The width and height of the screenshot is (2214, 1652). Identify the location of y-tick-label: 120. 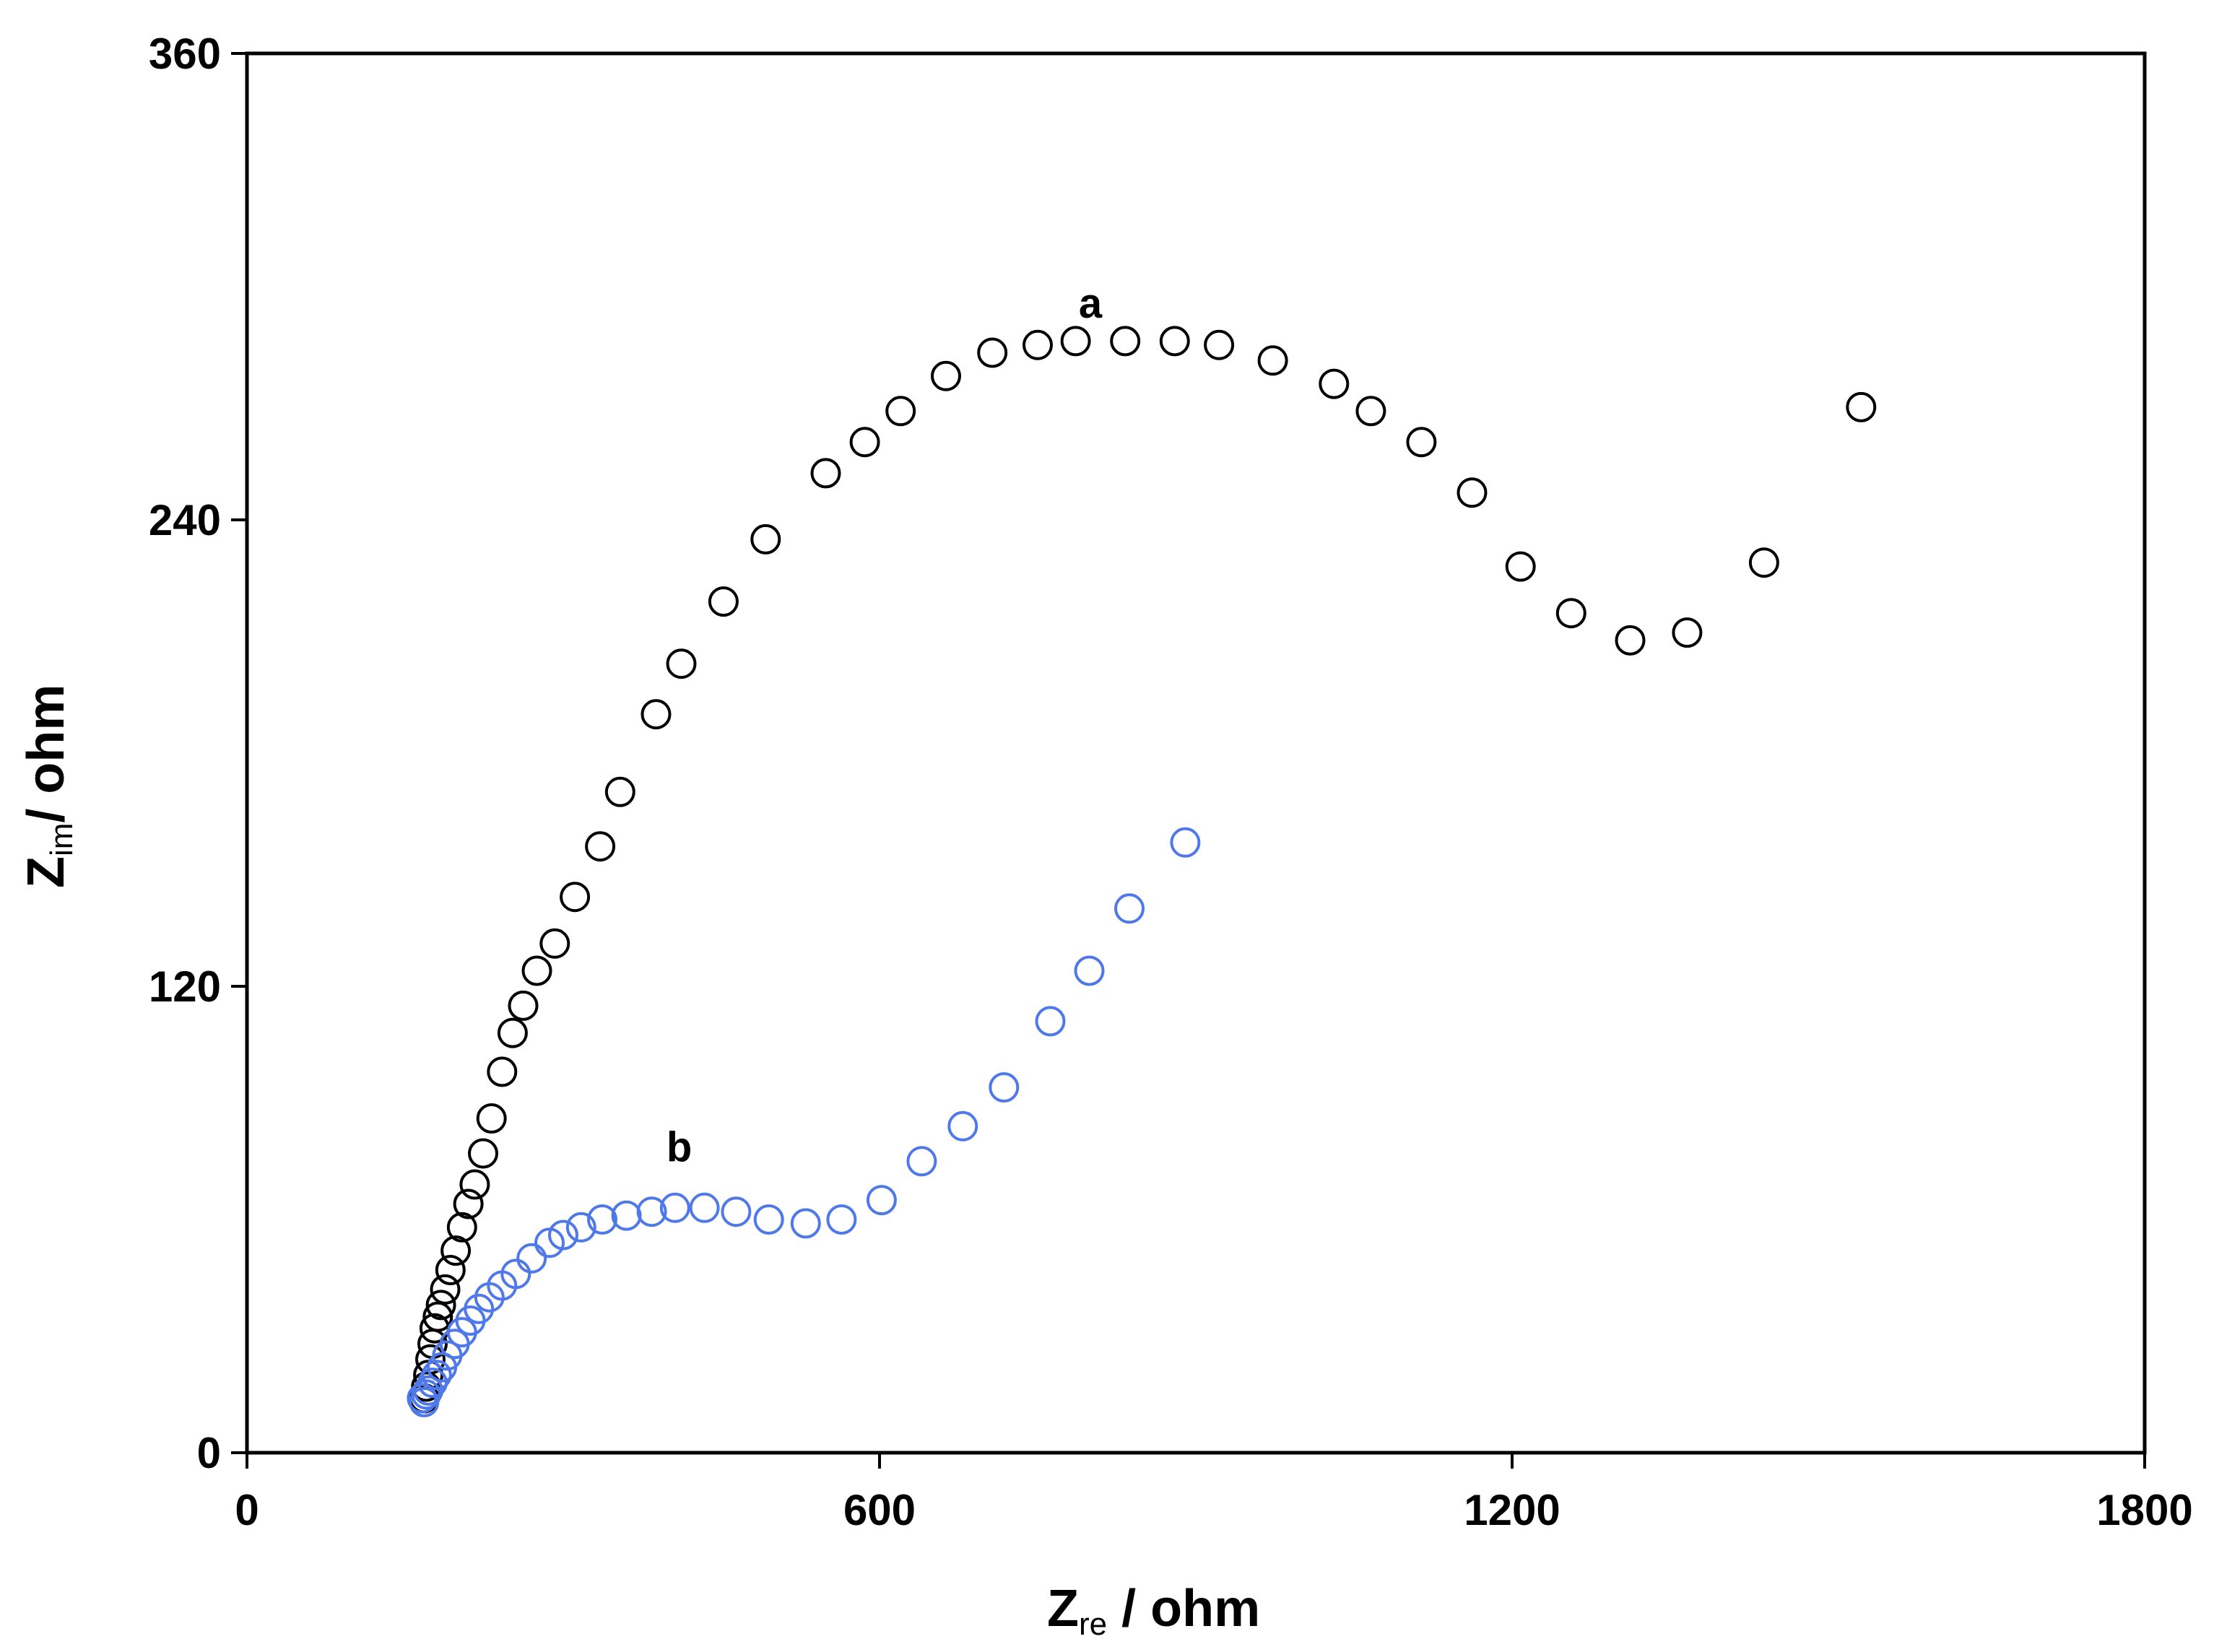
(185, 986).